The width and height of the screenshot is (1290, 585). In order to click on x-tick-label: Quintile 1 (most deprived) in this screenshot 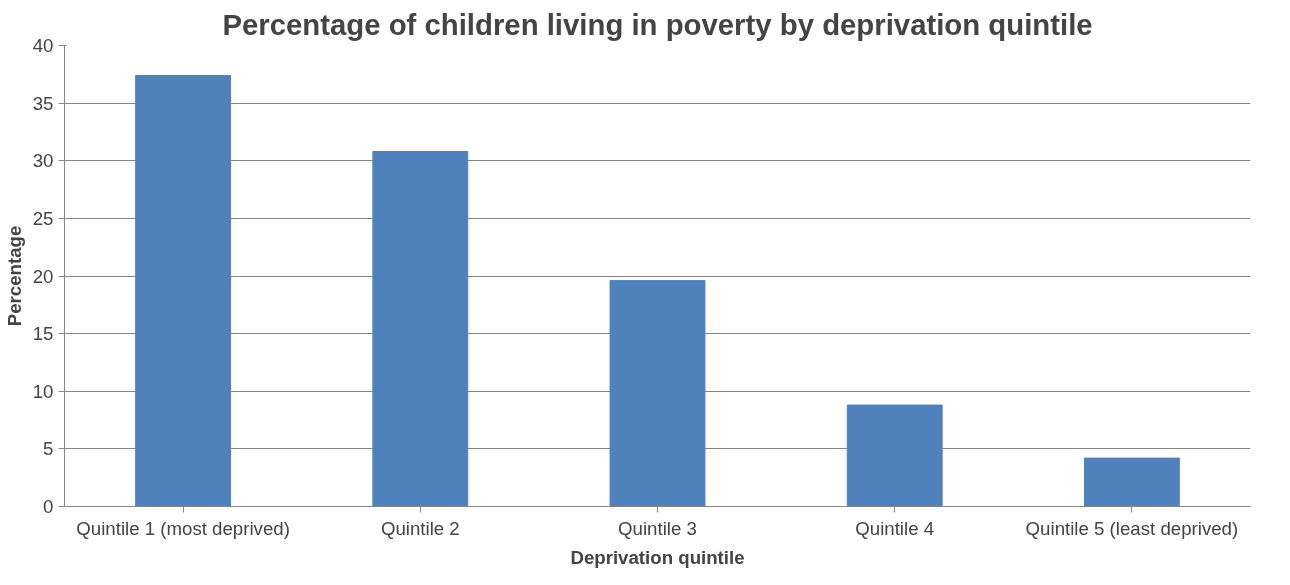, I will do `click(183, 528)`.